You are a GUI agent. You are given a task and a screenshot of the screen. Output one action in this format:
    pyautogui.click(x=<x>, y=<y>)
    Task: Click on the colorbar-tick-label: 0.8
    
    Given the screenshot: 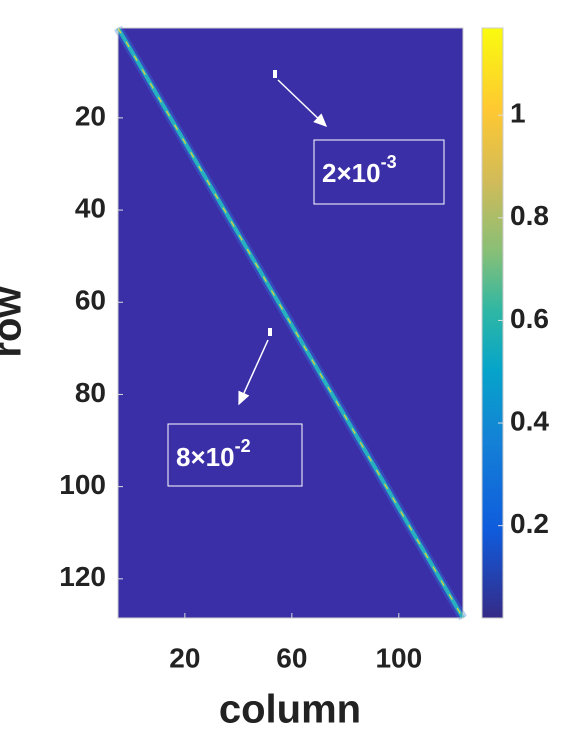 What is the action you would take?
    pyautogui.click(x=529, y=215)
    